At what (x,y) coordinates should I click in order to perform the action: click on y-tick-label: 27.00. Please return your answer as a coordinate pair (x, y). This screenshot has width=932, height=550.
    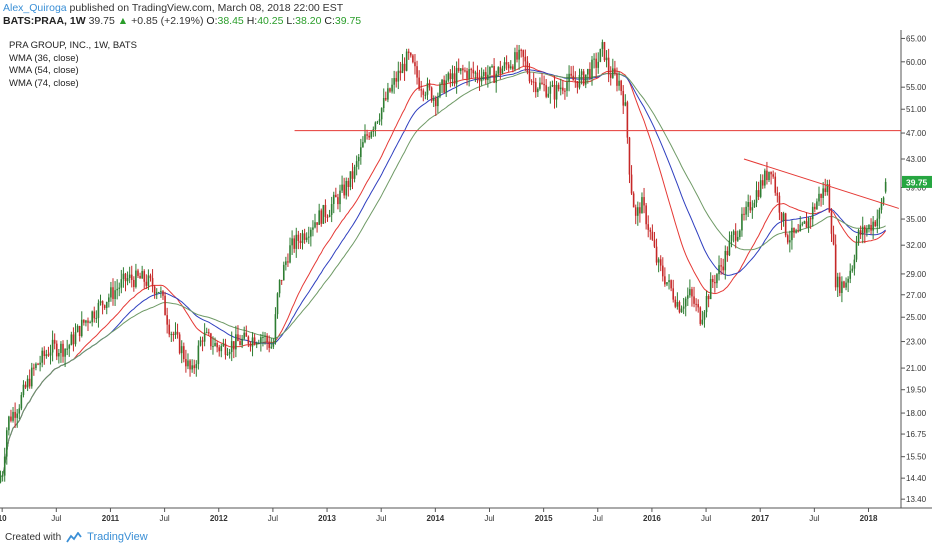
    Looking at the image, I should click on (916, 295).